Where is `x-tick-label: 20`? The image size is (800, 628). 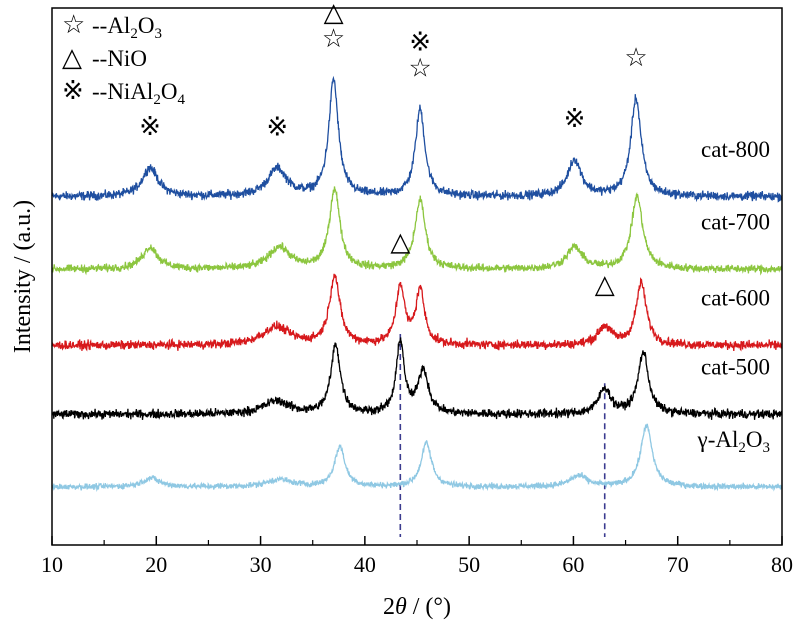
x-tick-label: 20 is located at coordinates (156, 564).